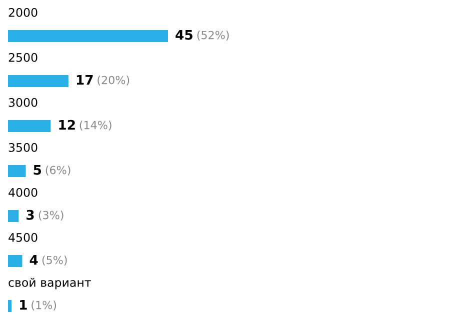 This screenshot has height=331, width=450. What do you see at coordinates (38, 305) in the screenshot?
I see `data-label: 1 (1%)` at bounding box center [38, 305].